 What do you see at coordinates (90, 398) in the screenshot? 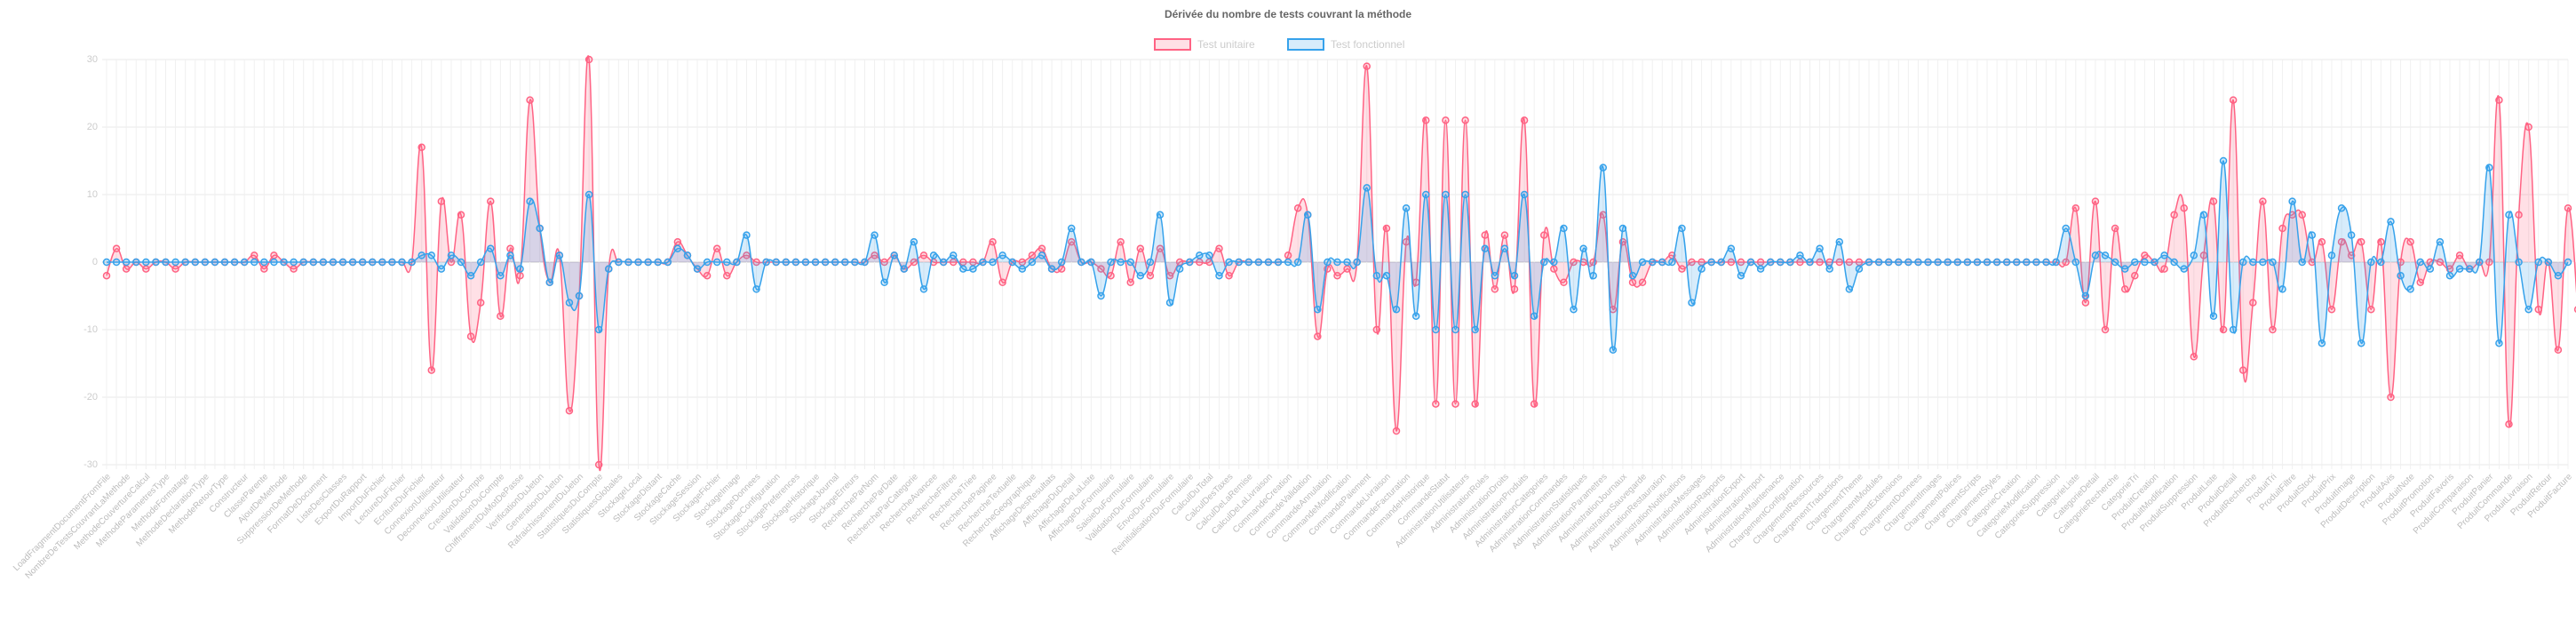
I see `y-tick-label: -20` at bounding box center [90, 398].